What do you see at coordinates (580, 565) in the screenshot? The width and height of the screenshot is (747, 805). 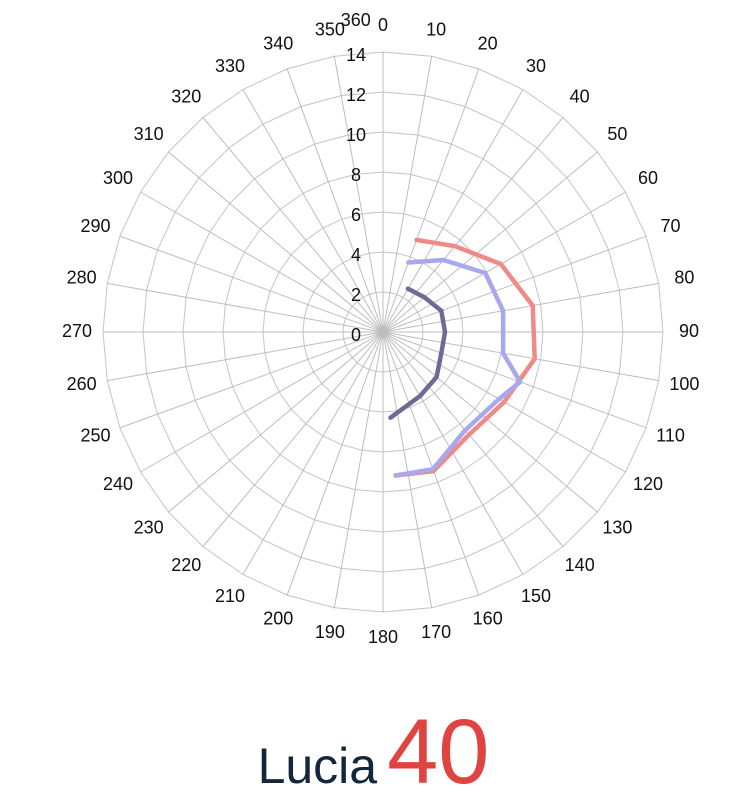 I see `angle-label: 140` at bounding box center [580, 565].